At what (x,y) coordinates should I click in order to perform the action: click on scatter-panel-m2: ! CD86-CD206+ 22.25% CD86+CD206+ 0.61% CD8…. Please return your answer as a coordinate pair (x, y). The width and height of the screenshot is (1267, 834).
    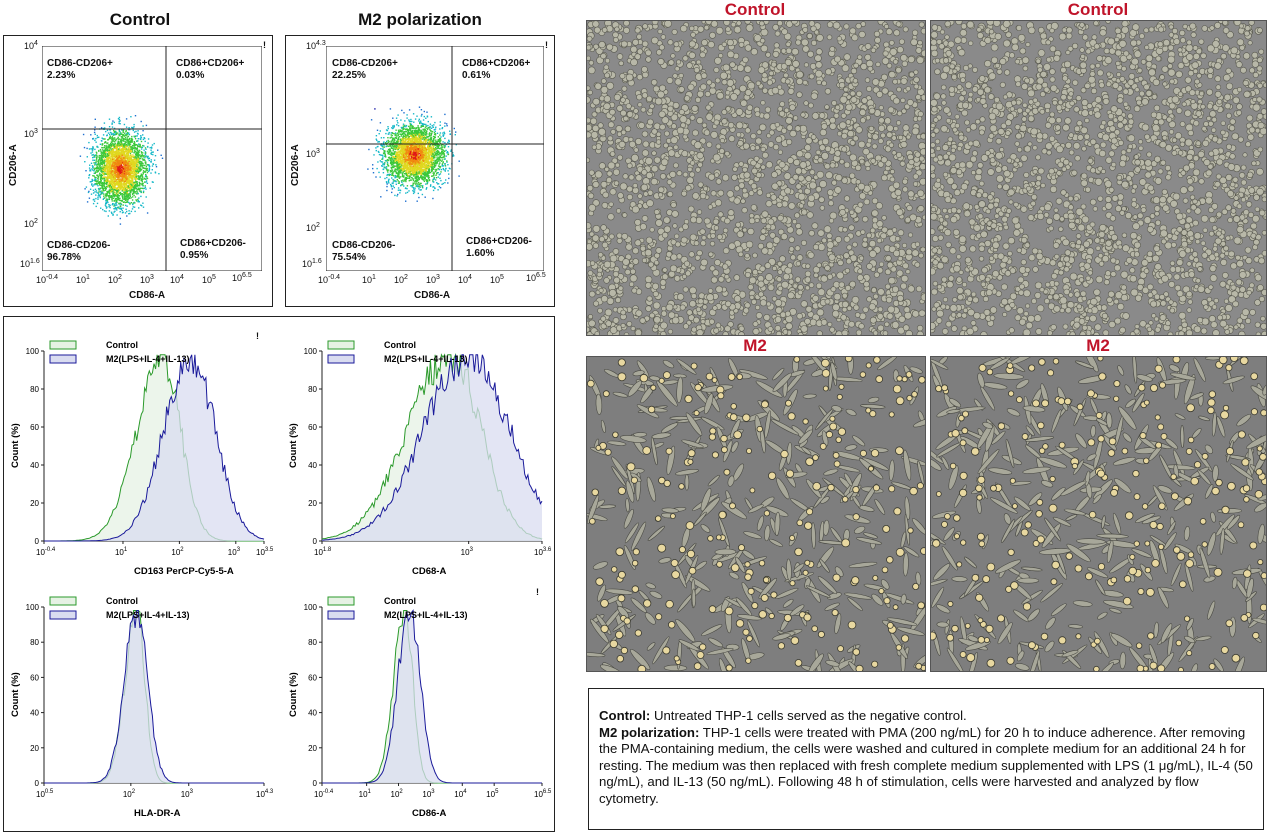
    Looking at the image, I should click on (420, 171).